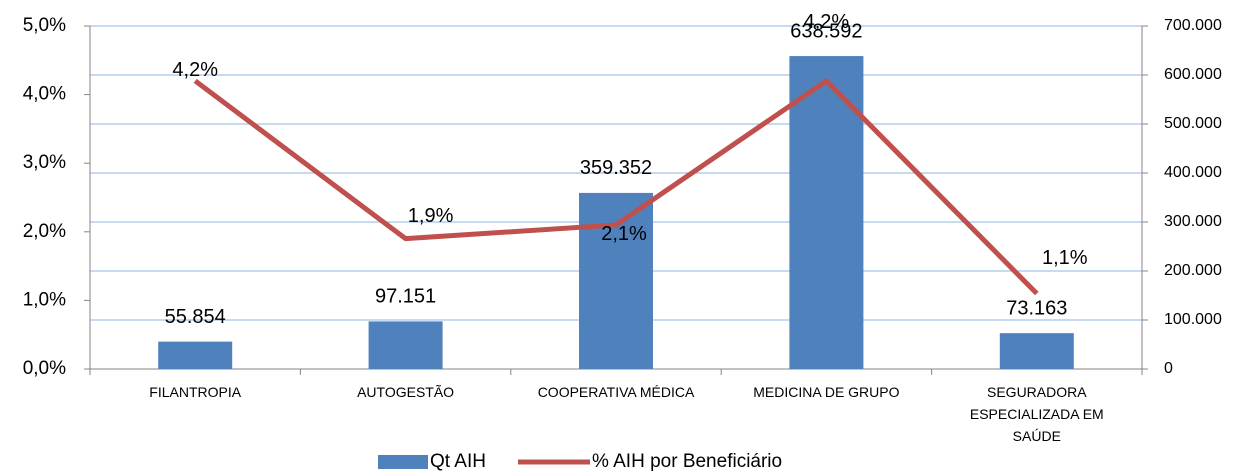  What do you see at coordinates (1168, 368) in the screenshot?
I see `y2-tick-label: 0` at bounding box center [1168, 368].